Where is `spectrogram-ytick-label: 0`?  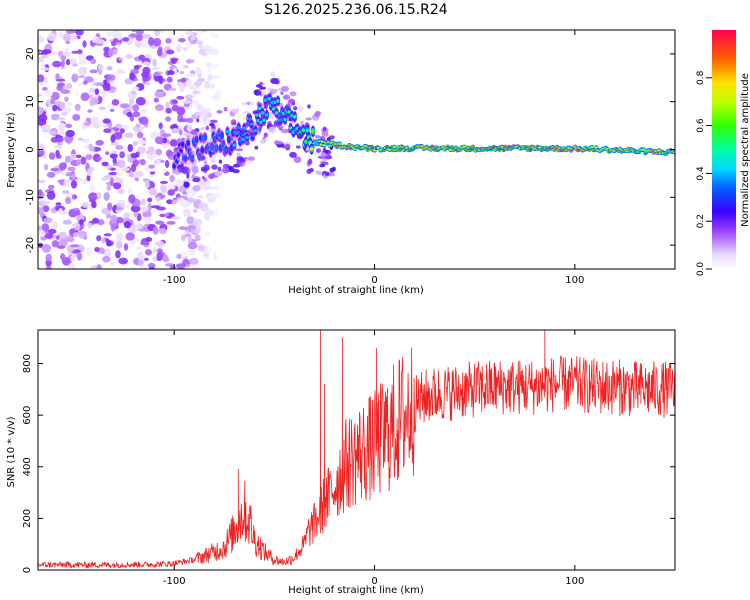
spectrogram-ytick-label: 0 is located at coordinates (30, 149).